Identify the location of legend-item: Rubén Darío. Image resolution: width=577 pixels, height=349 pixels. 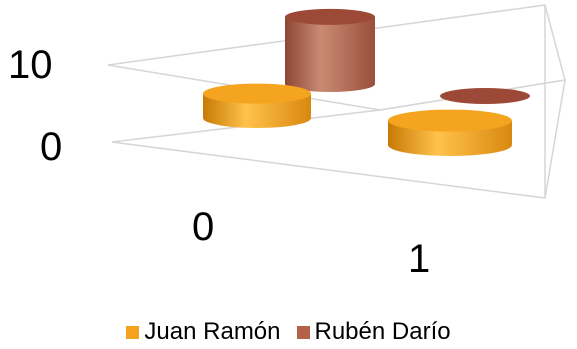
(373, 332).